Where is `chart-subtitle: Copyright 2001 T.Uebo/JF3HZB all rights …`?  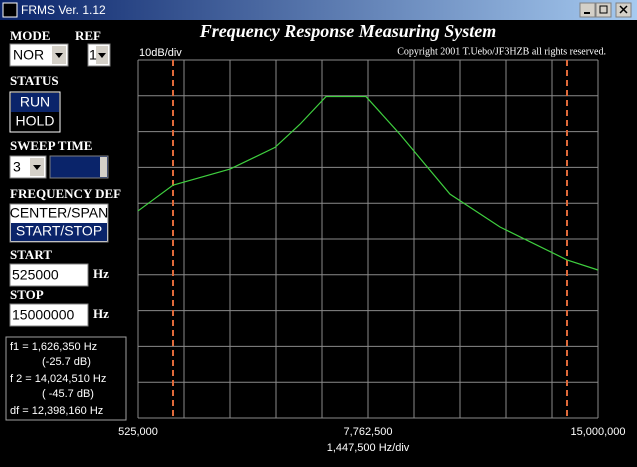 chart-subtitle: Copyright 2001 T.Uebo/JF3HZB all rights … is located at coordinates (501, 51).